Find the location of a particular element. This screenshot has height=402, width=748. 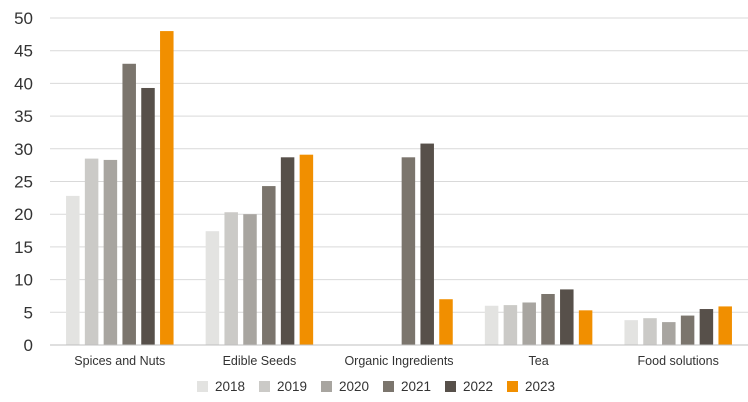

legend-label-2019: 2019 is located at coordinates (292, 386).